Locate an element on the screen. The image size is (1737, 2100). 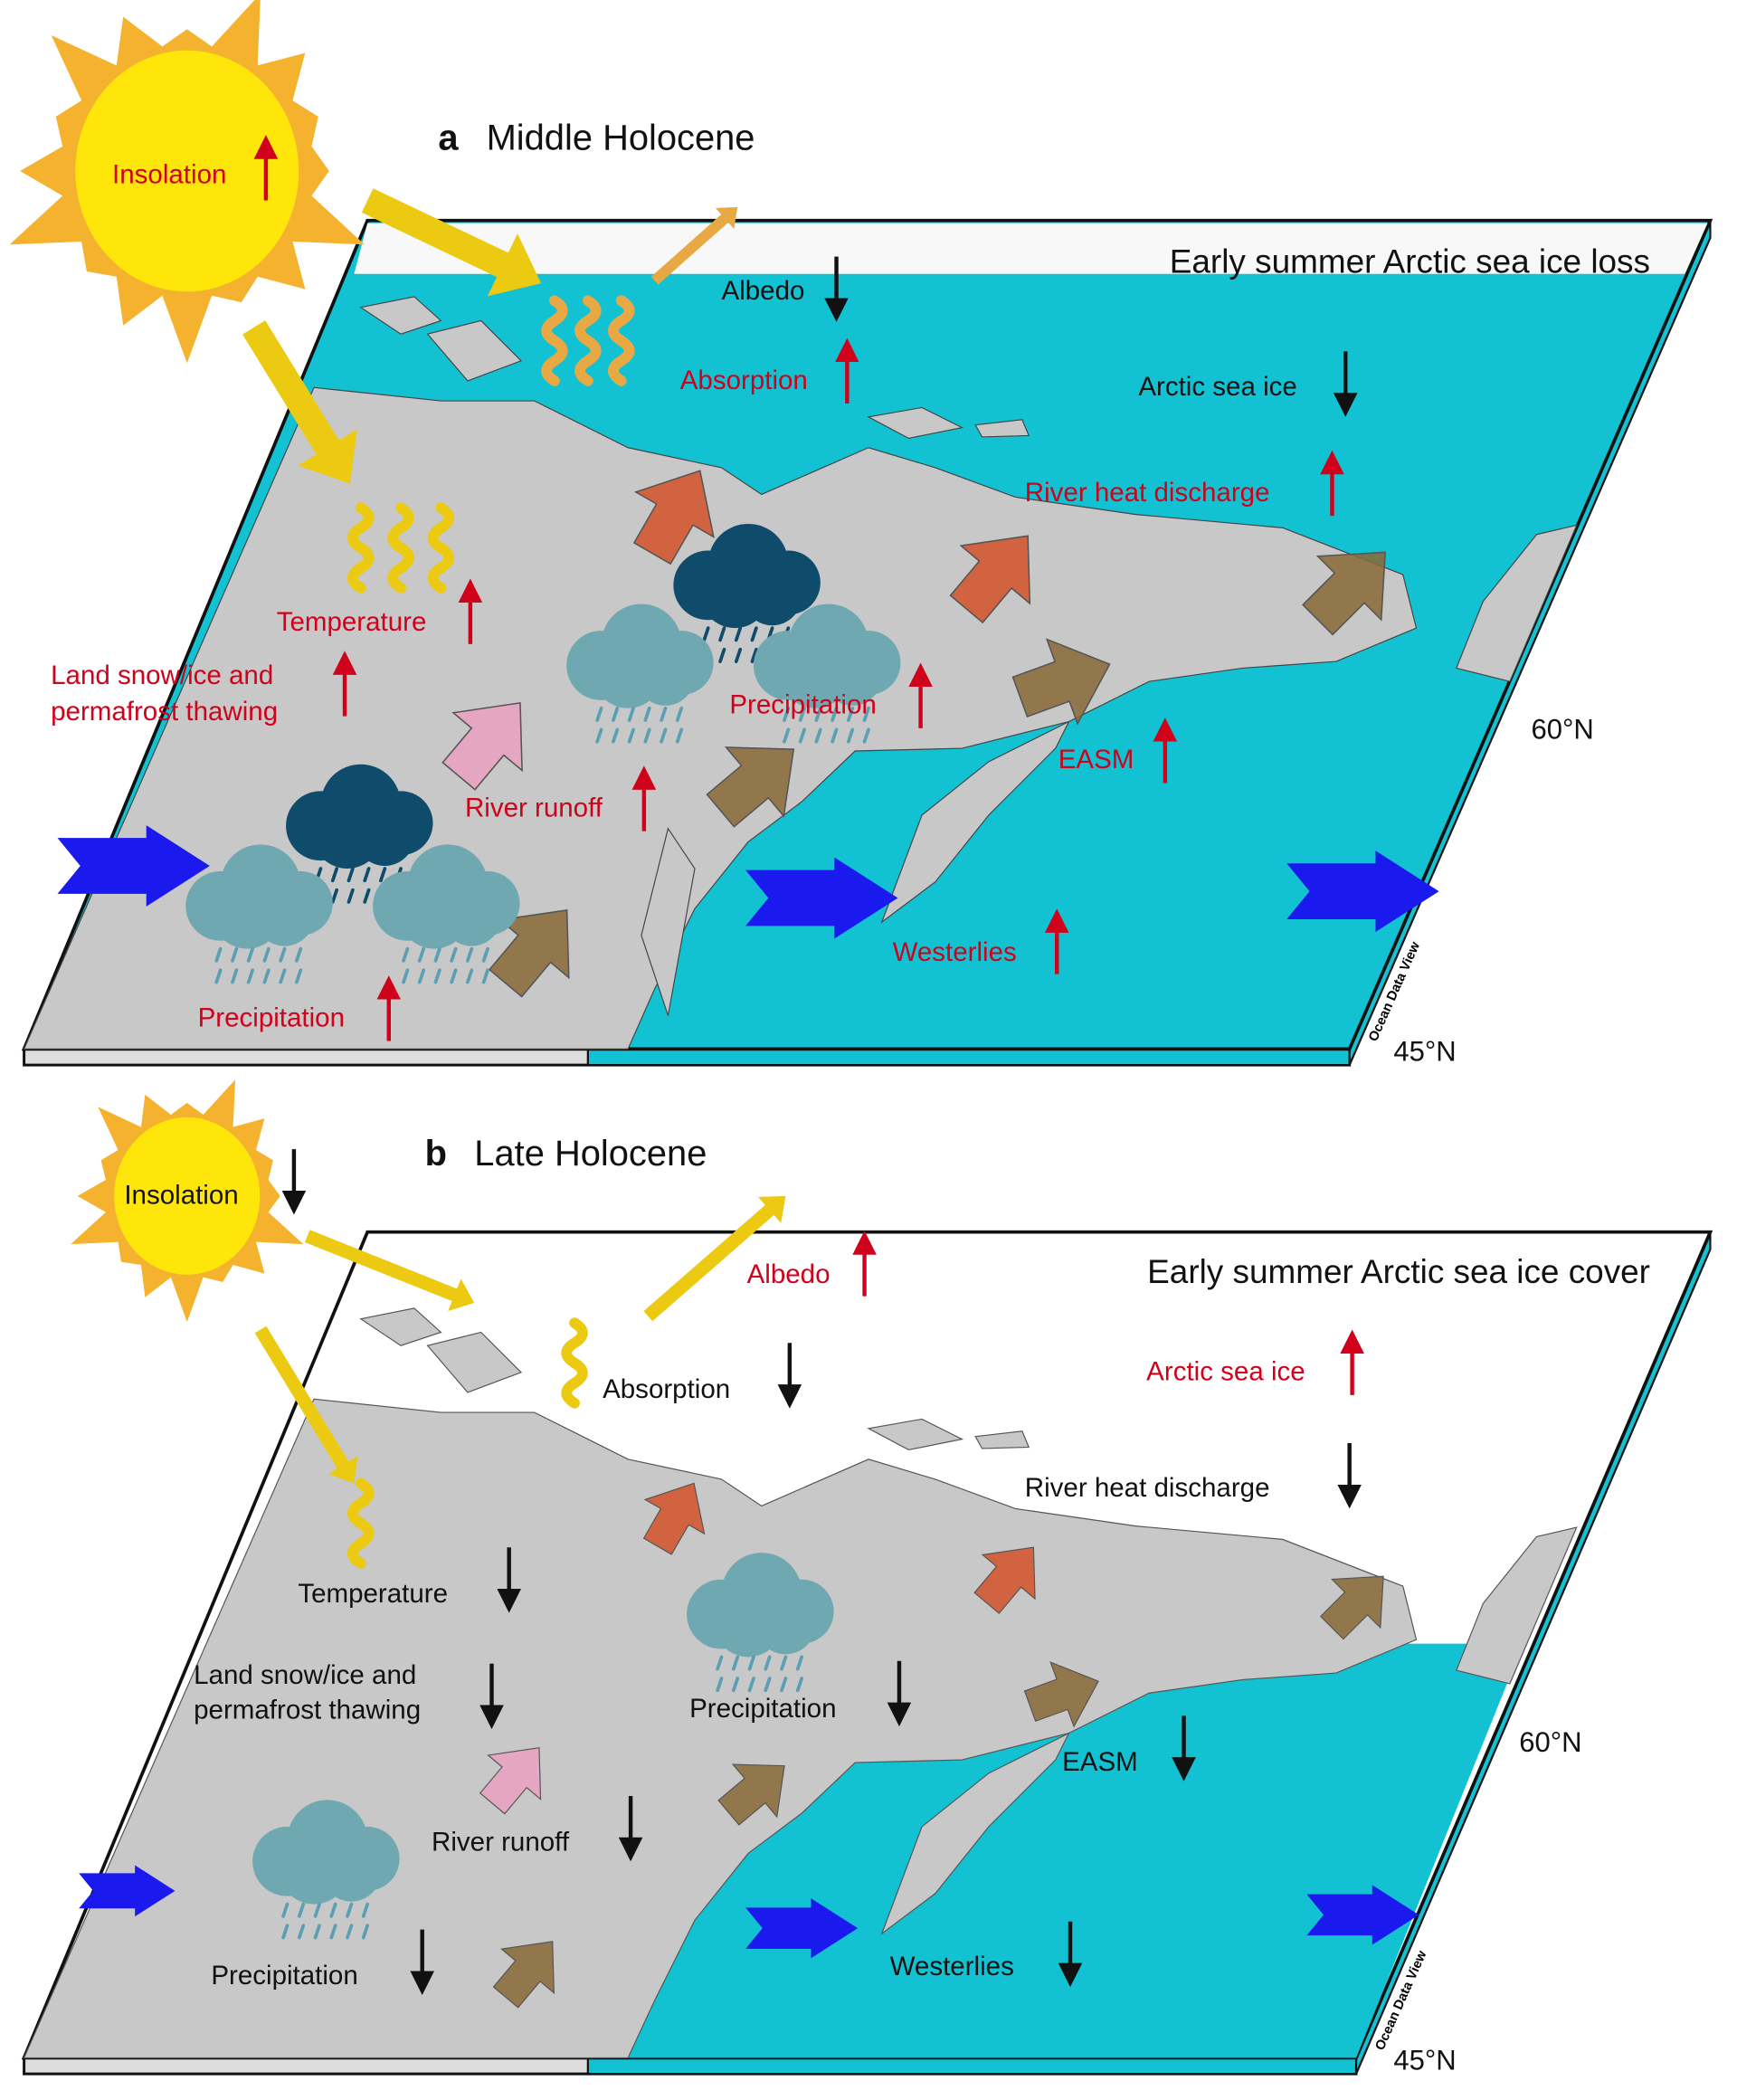
river-runoff-arrow-icon is located at coordinates (482, 746).